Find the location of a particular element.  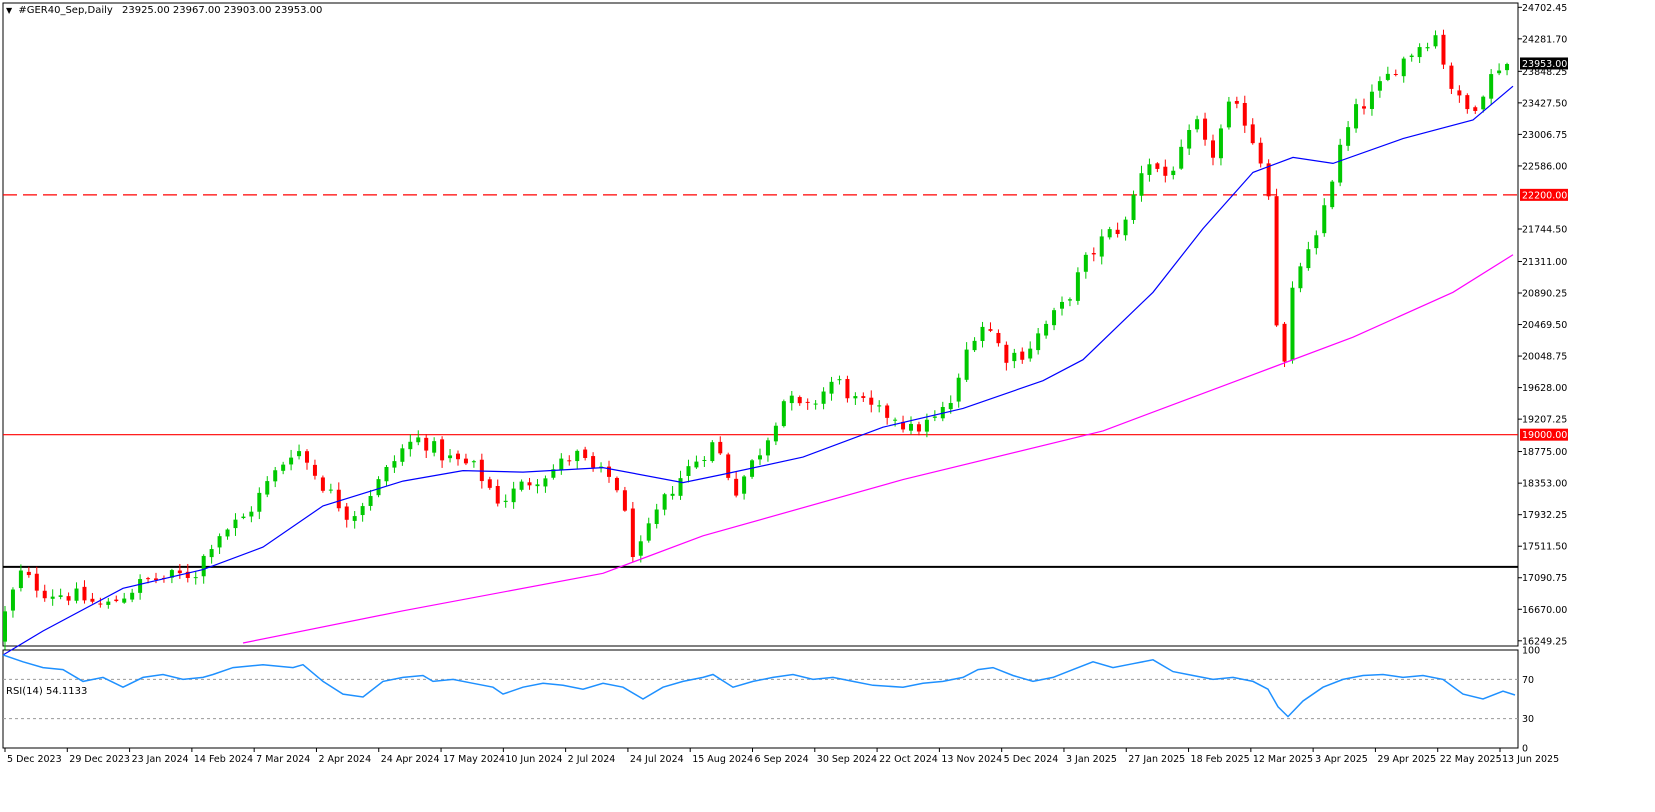

price-tick-label: 22586.00 is located at coordinates (1544, 166).